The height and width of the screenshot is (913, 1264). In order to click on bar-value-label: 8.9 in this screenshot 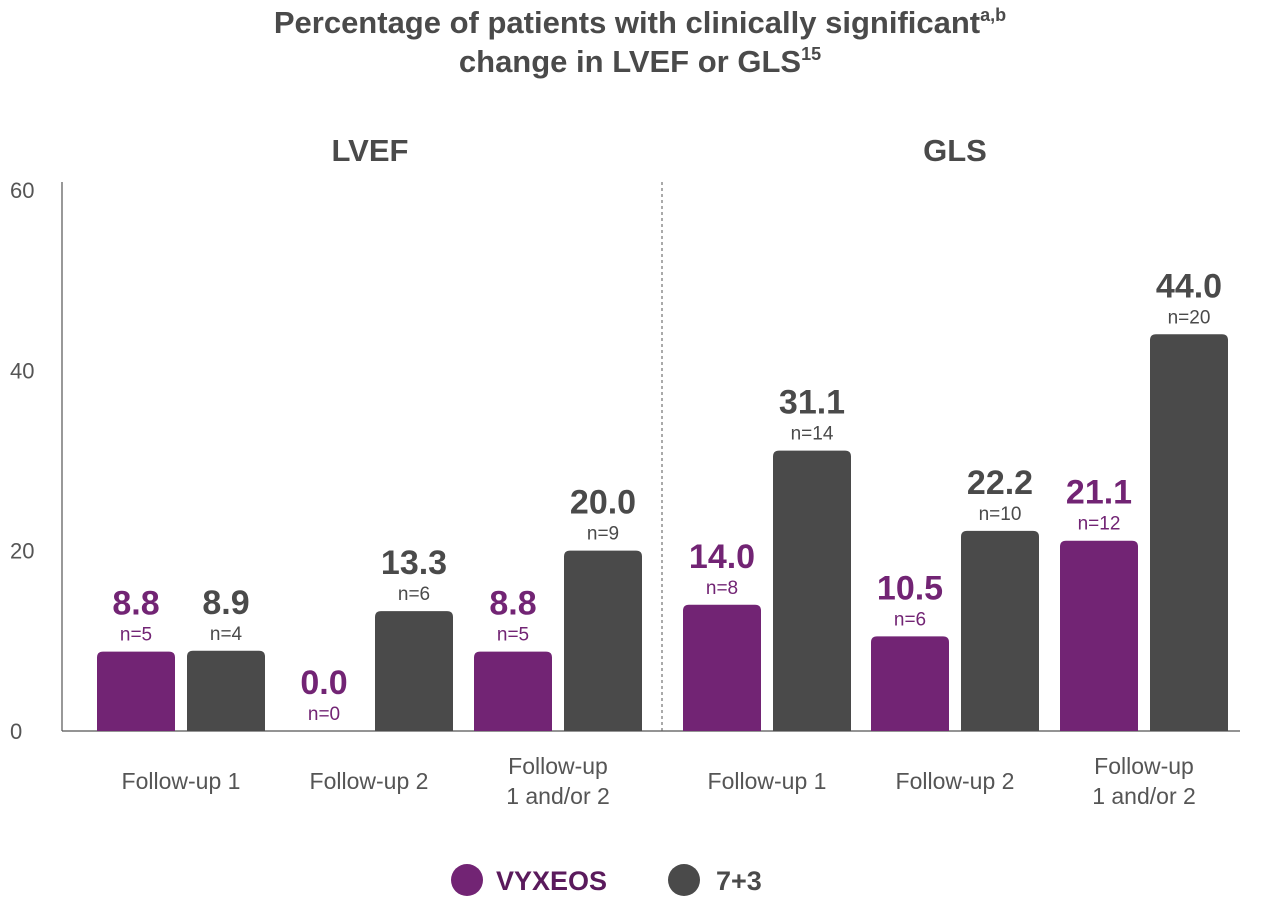, I will do `click(225, 603)`.